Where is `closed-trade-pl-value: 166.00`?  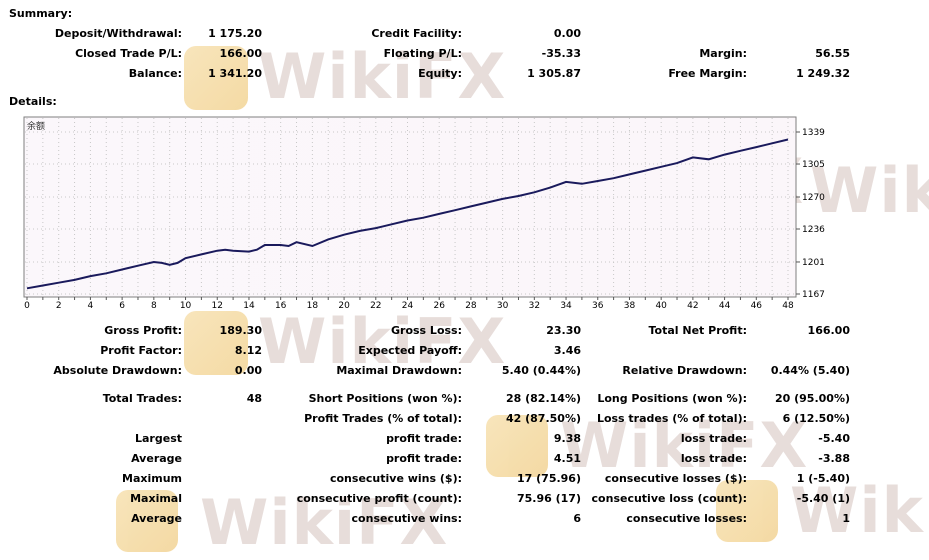 closed-trade-pl-value: 166.00 is located at coordinates (240, 53).